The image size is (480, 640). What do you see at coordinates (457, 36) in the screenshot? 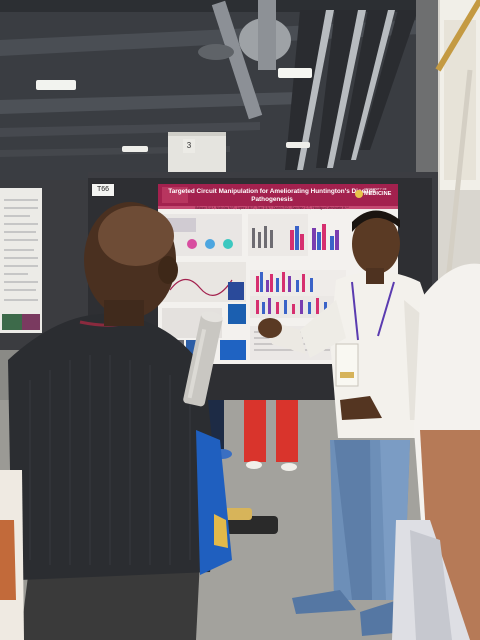
I see `banner-pole` at bounding box center [457, 36].